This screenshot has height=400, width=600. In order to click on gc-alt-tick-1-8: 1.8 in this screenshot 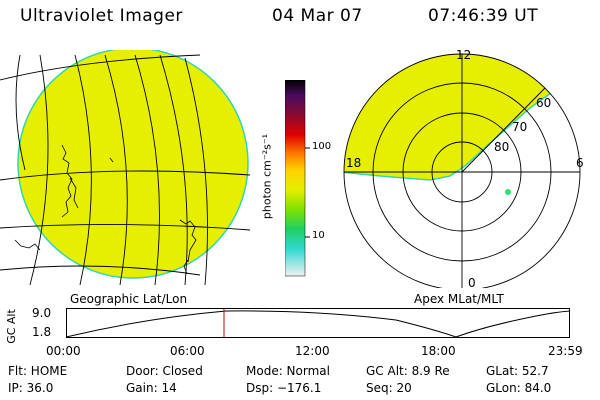, I will do `click(42, 332)`.